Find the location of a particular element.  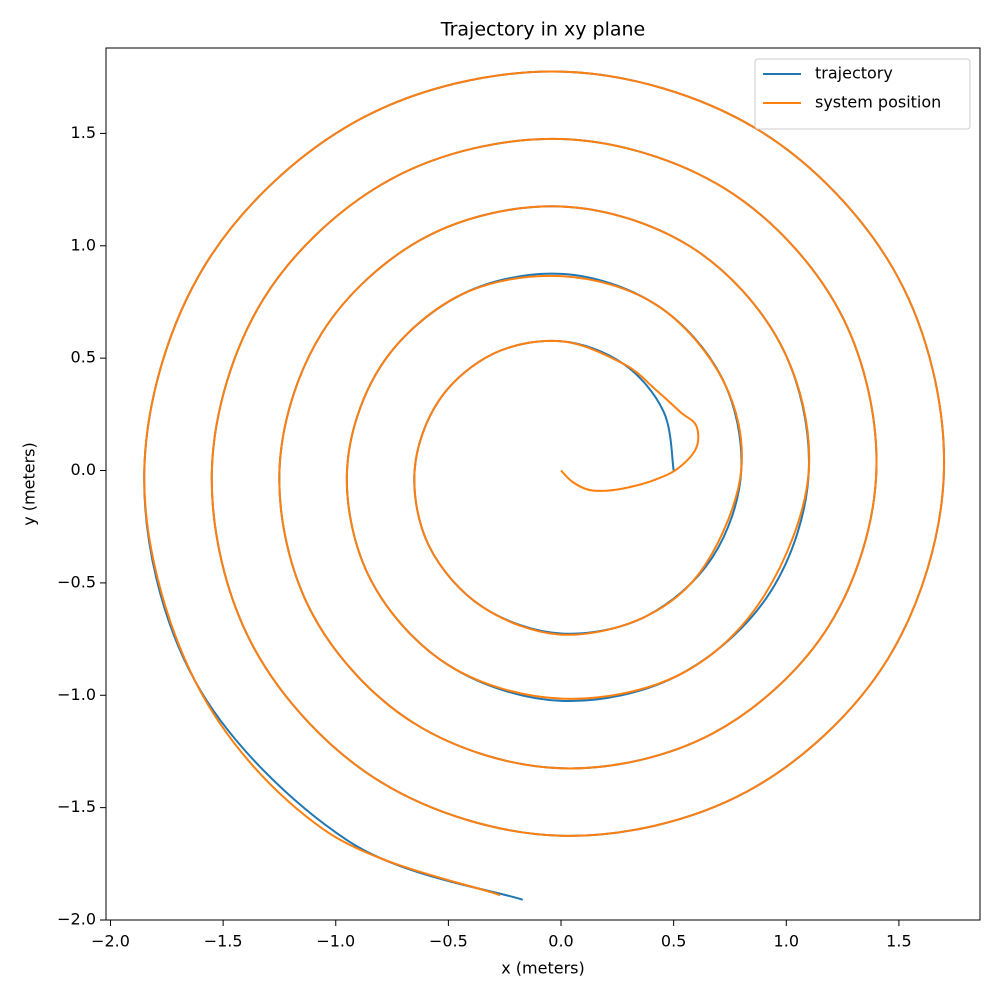

legend-label: system position is located at coordinates (878, 102).